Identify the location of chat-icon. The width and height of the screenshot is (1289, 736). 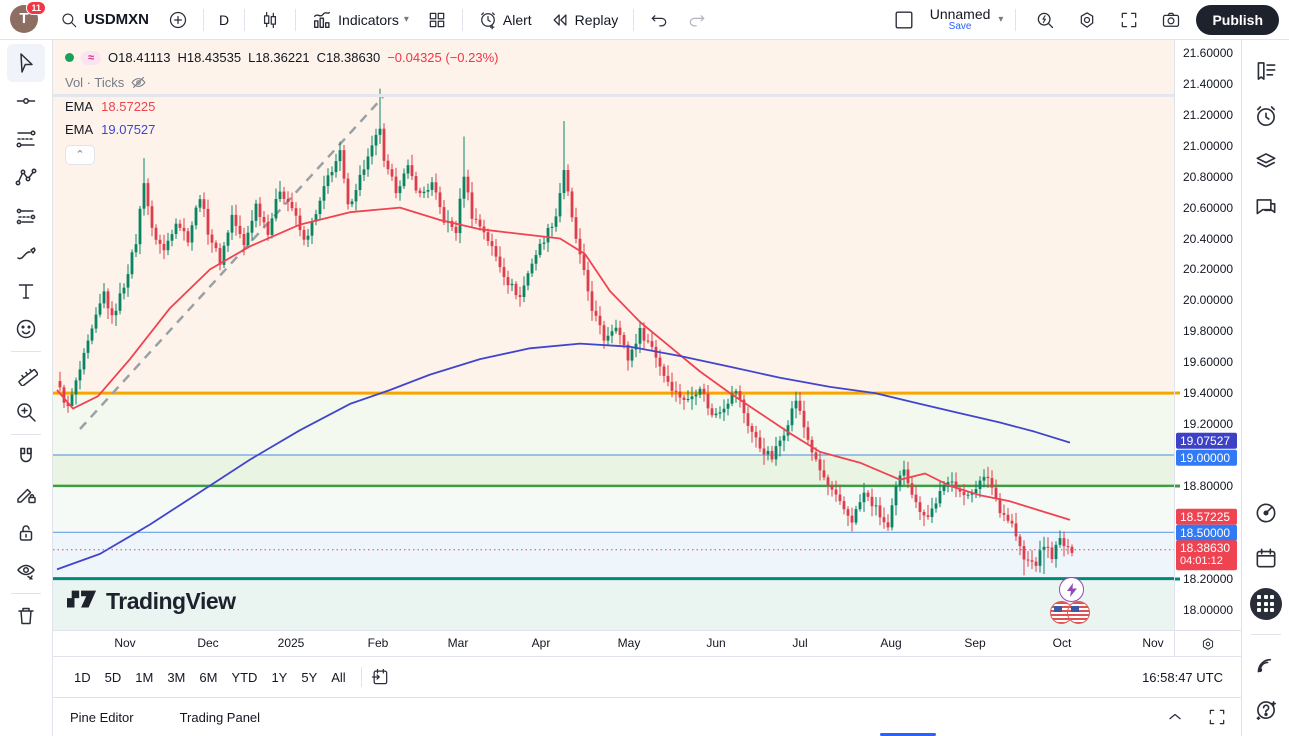
(1266, 207).